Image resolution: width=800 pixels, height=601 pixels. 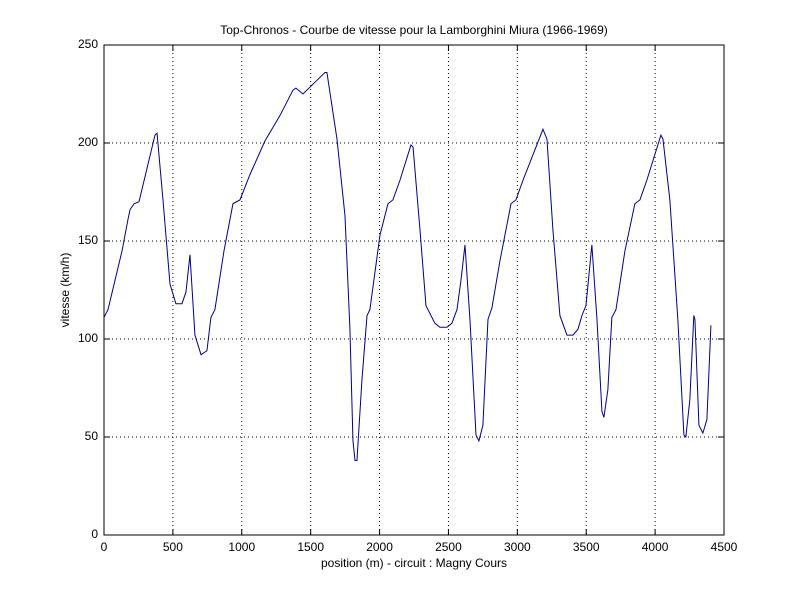 What do you see at coordinates (241, 547) in the screenshot?
I see `x-tick-label: 1000` at bounding box center [241, 547].